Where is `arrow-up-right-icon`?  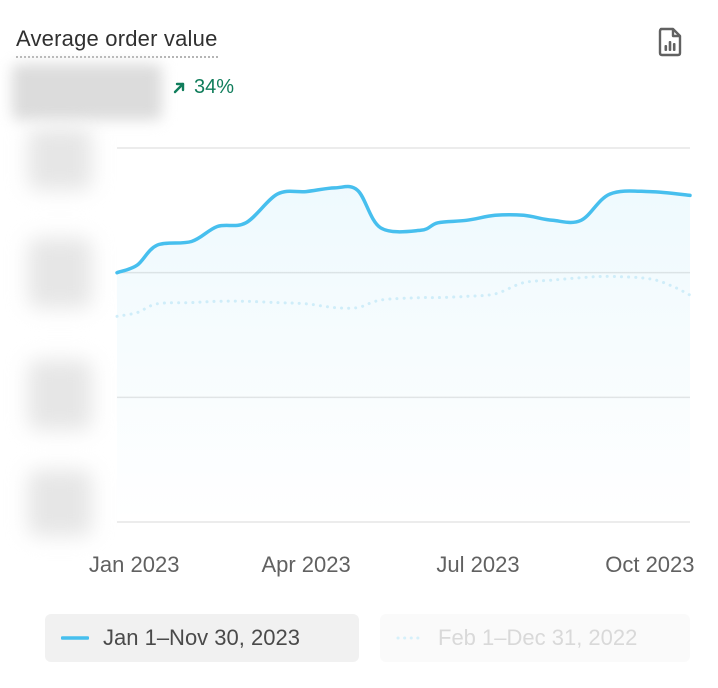
arrow-up-right-icon is located at coordinates (179, 87).